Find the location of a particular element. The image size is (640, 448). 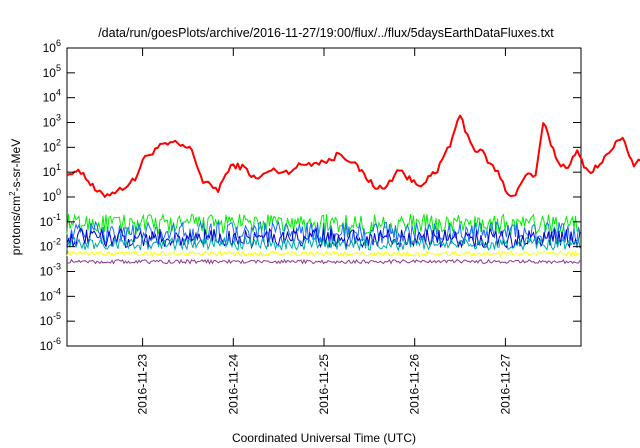

y-tick-label: 10⁻⁶ is located at coordinates (50, 344).